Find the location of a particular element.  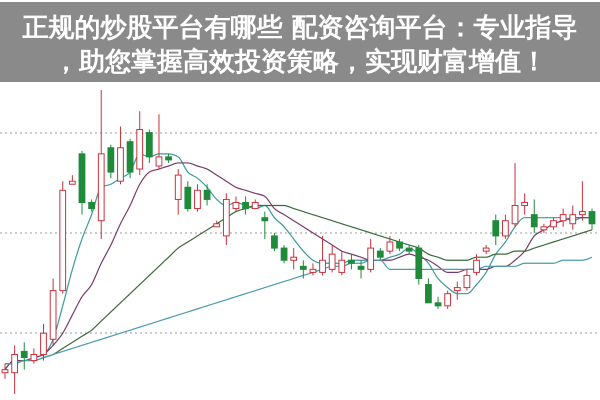

chart-title: 正规的炒股平台有哪些 配资咨询平台：专业指导，助您掌握高效投资策略，实现财富增值！ is located at coordinates (299, 45).